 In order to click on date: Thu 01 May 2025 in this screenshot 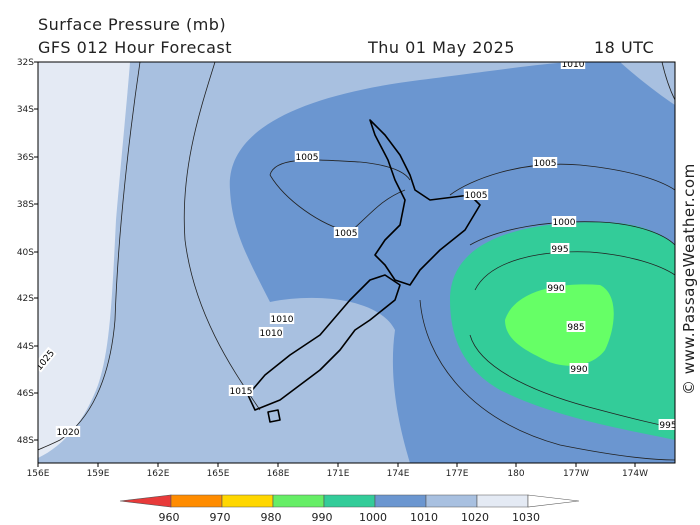, I will do `click(441, 47)`.